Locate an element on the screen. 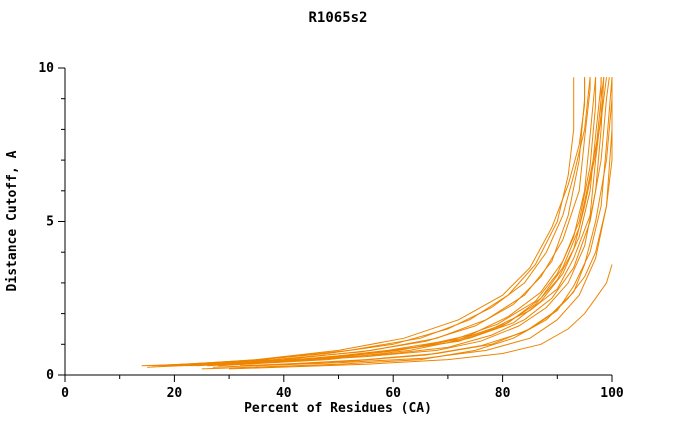  chart-title: R1065s2 is located at coordinates (337, 18).